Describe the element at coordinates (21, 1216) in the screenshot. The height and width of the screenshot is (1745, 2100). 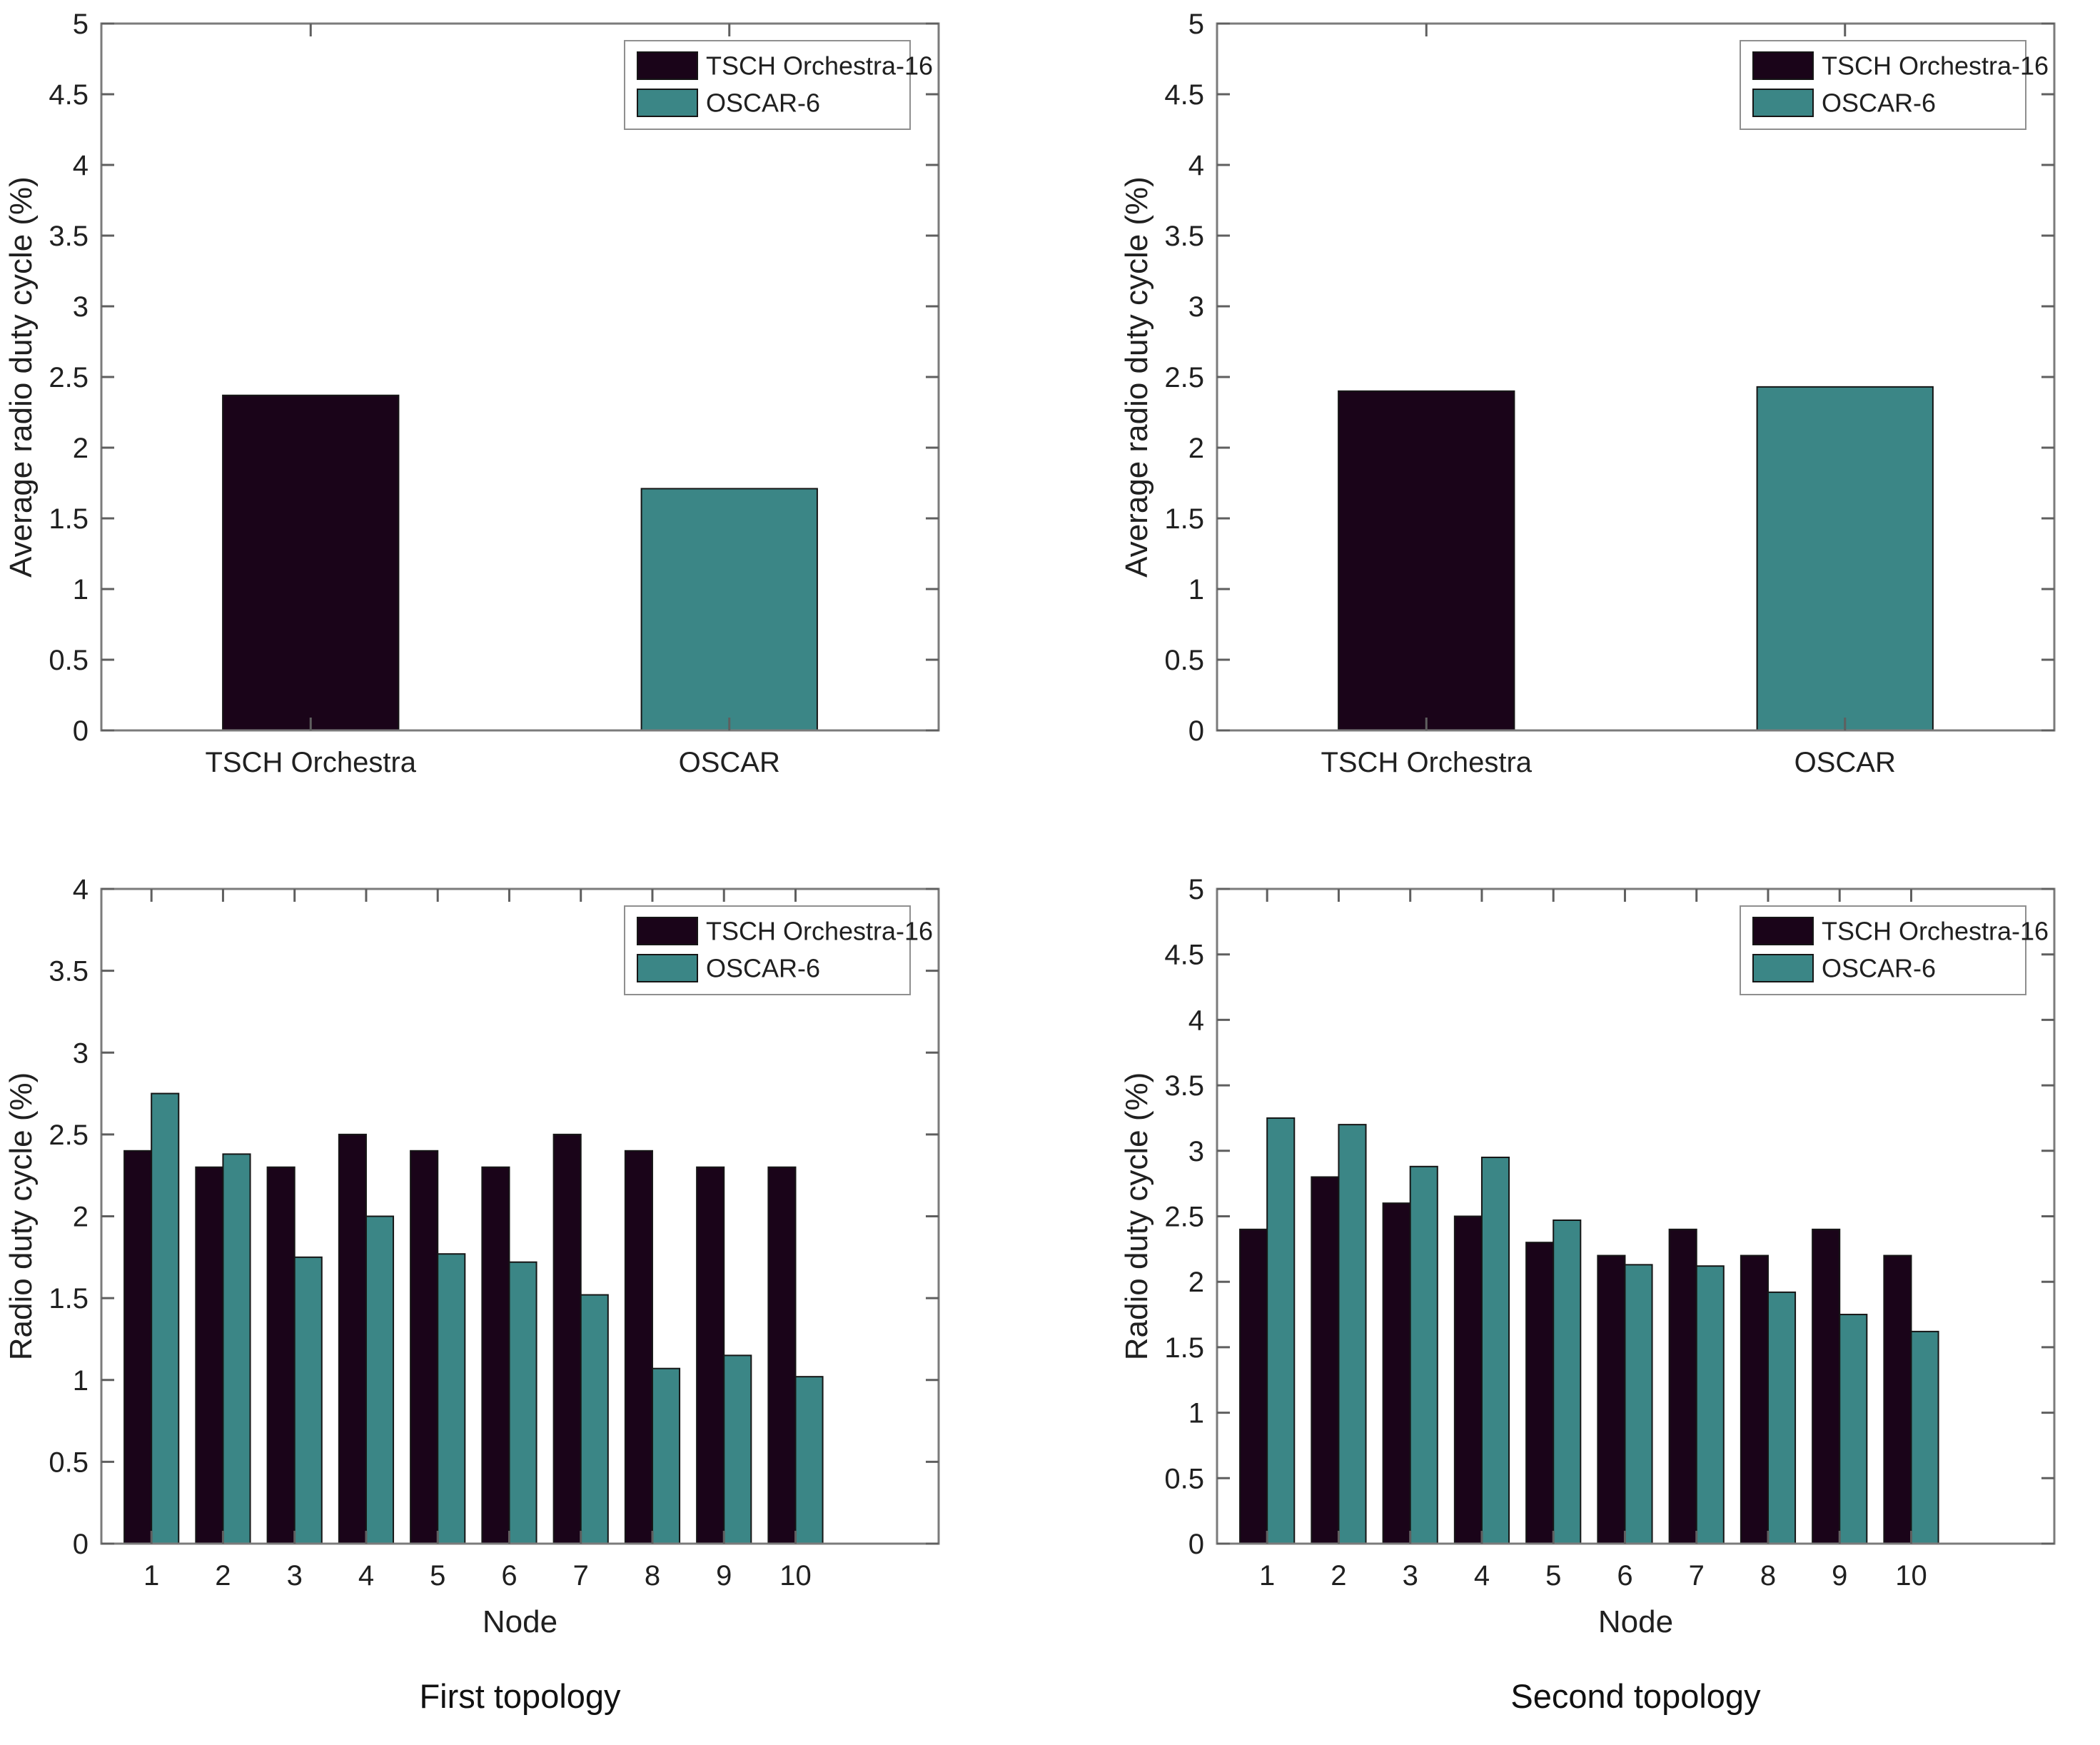
I see `y-axis-label: Radio duty cycle (%)` at that location.